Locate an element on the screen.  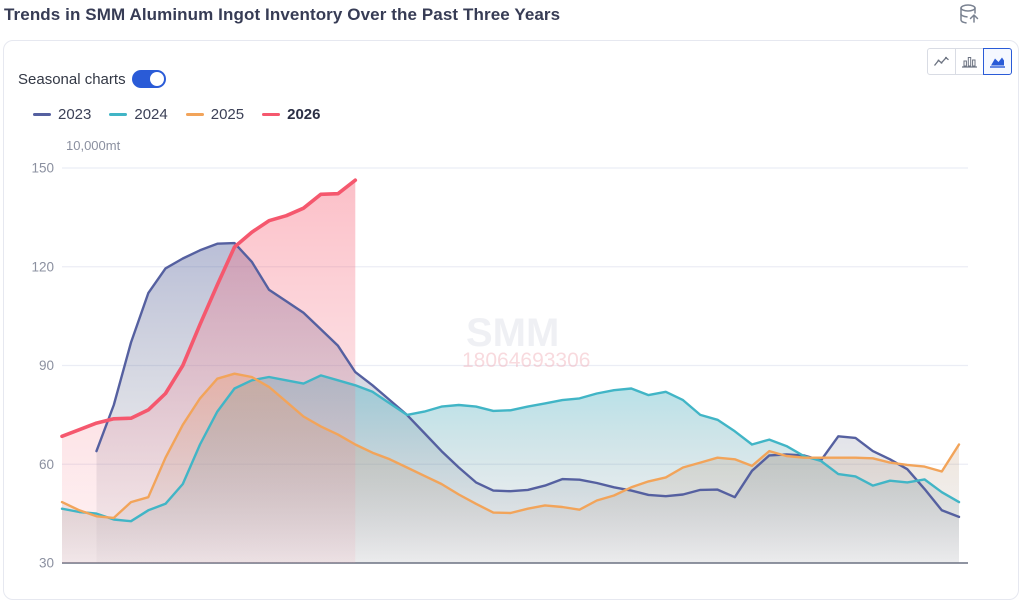
legend-item-2024: 2024 is located at coordinates (138, 114).